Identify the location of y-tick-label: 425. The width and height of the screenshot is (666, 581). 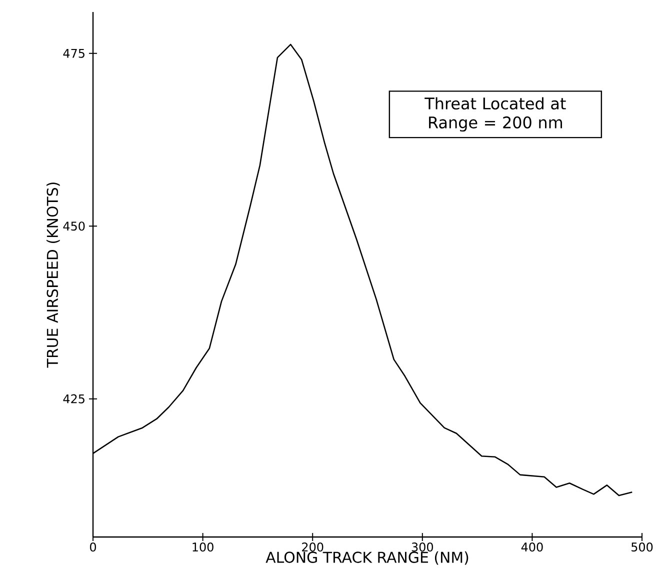
(73, 399).